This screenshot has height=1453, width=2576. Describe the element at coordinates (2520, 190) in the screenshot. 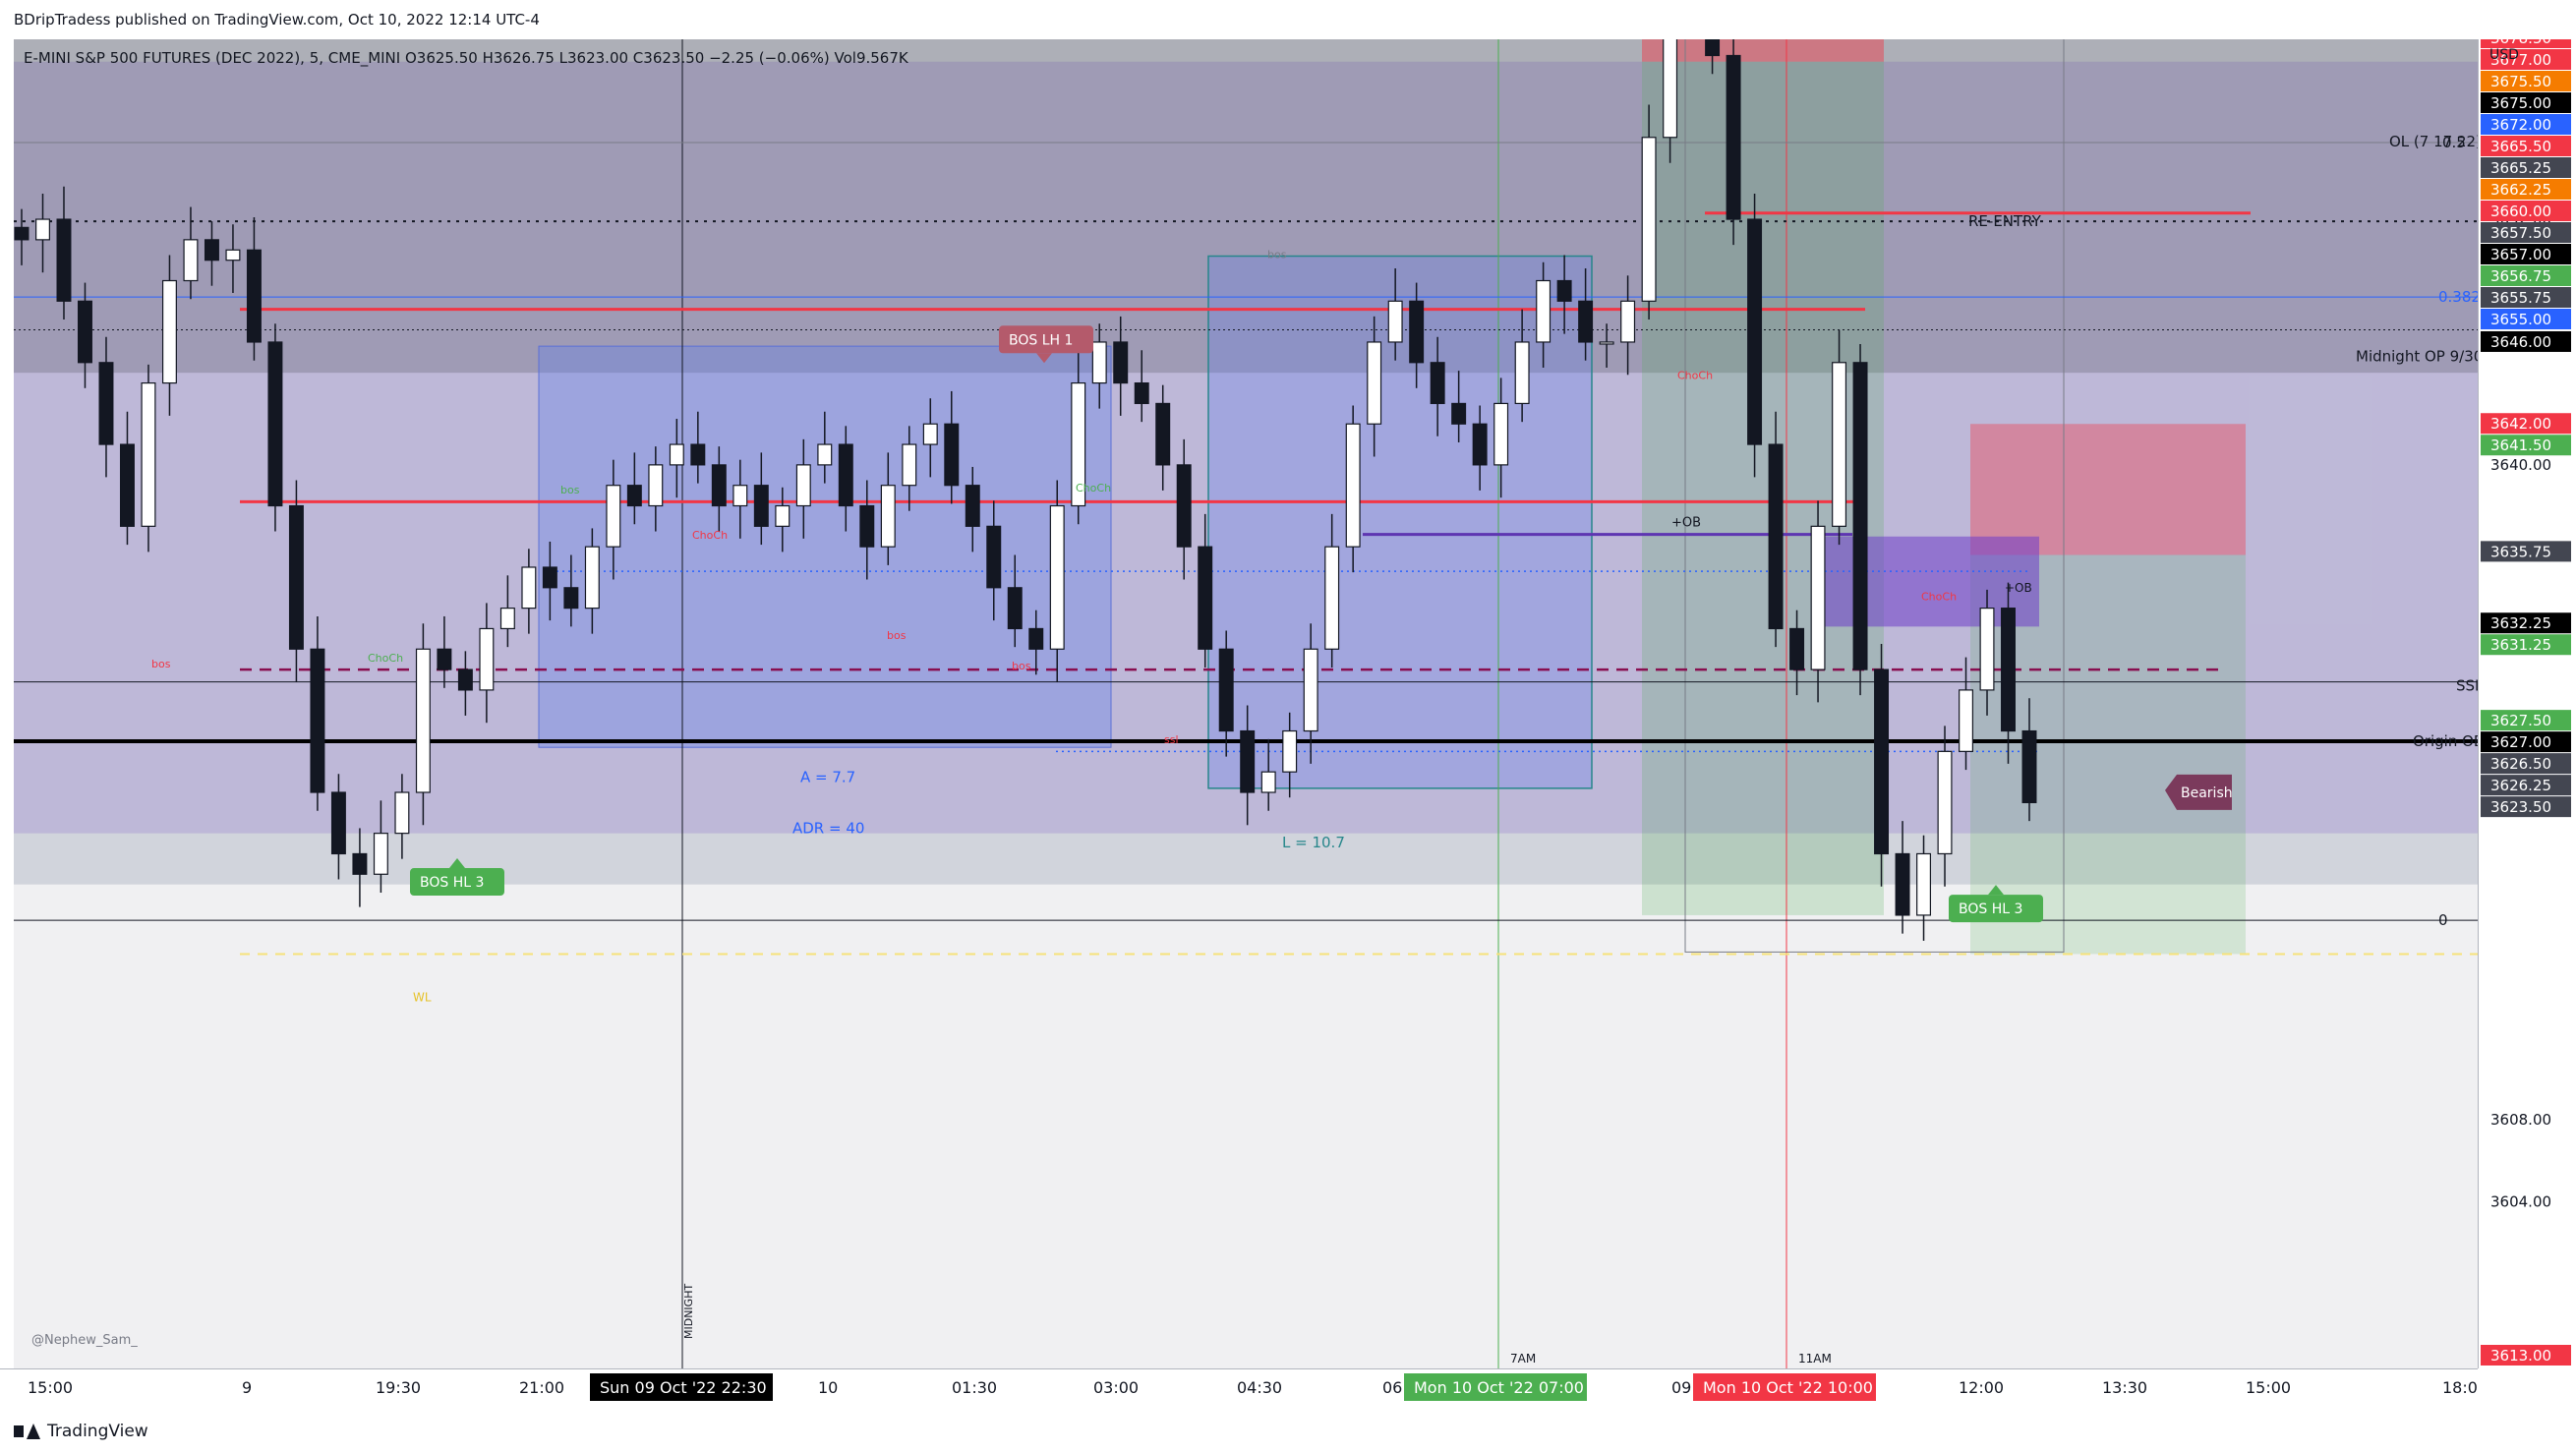

I see `price-tag-label: 3662.25` at that location.